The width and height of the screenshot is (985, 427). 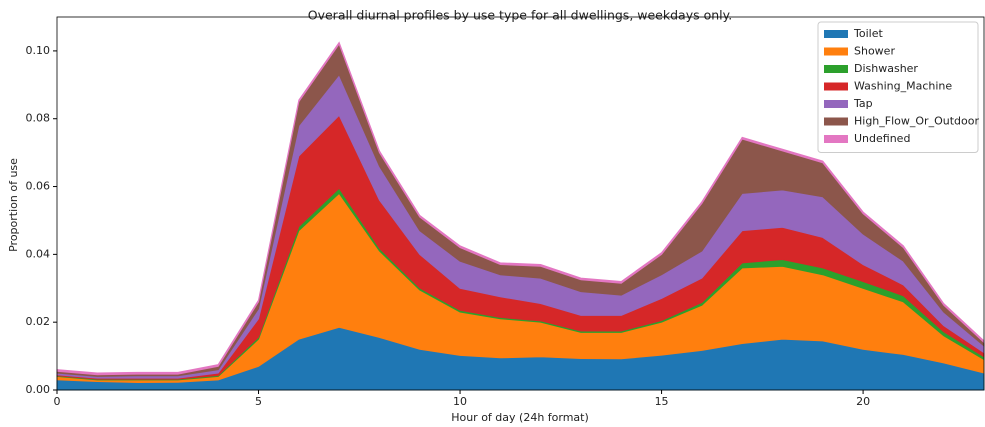 What do you see at coordinates (520, 417) in the screenshot?
I see `x-axis-label: Hour of day (24h format)` at bounding box center [520, 417].